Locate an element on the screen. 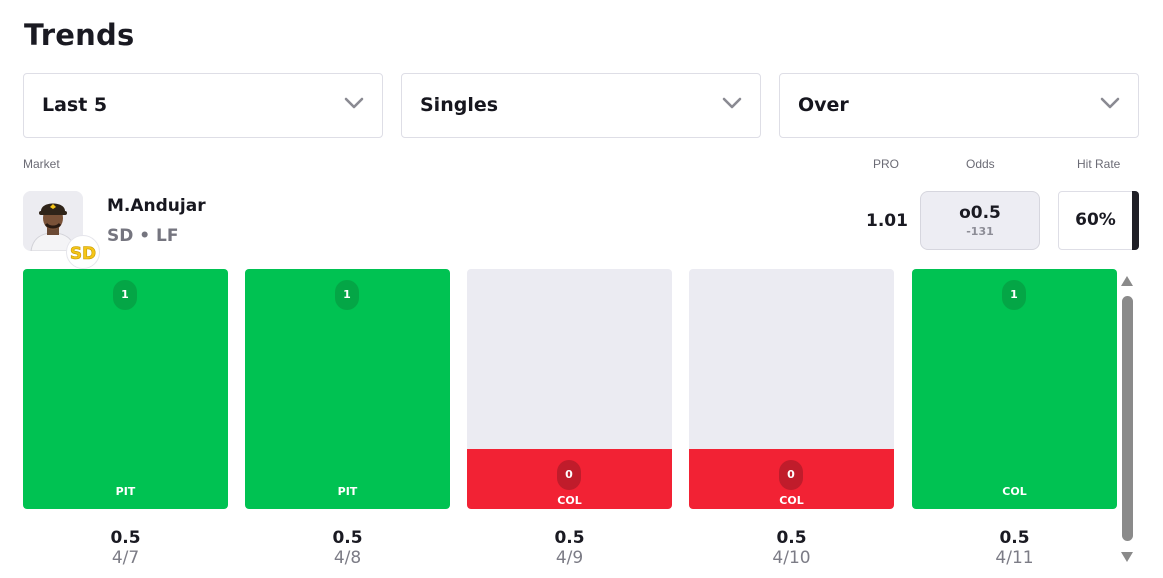  player-headshot is located at coordinates (53, 221).